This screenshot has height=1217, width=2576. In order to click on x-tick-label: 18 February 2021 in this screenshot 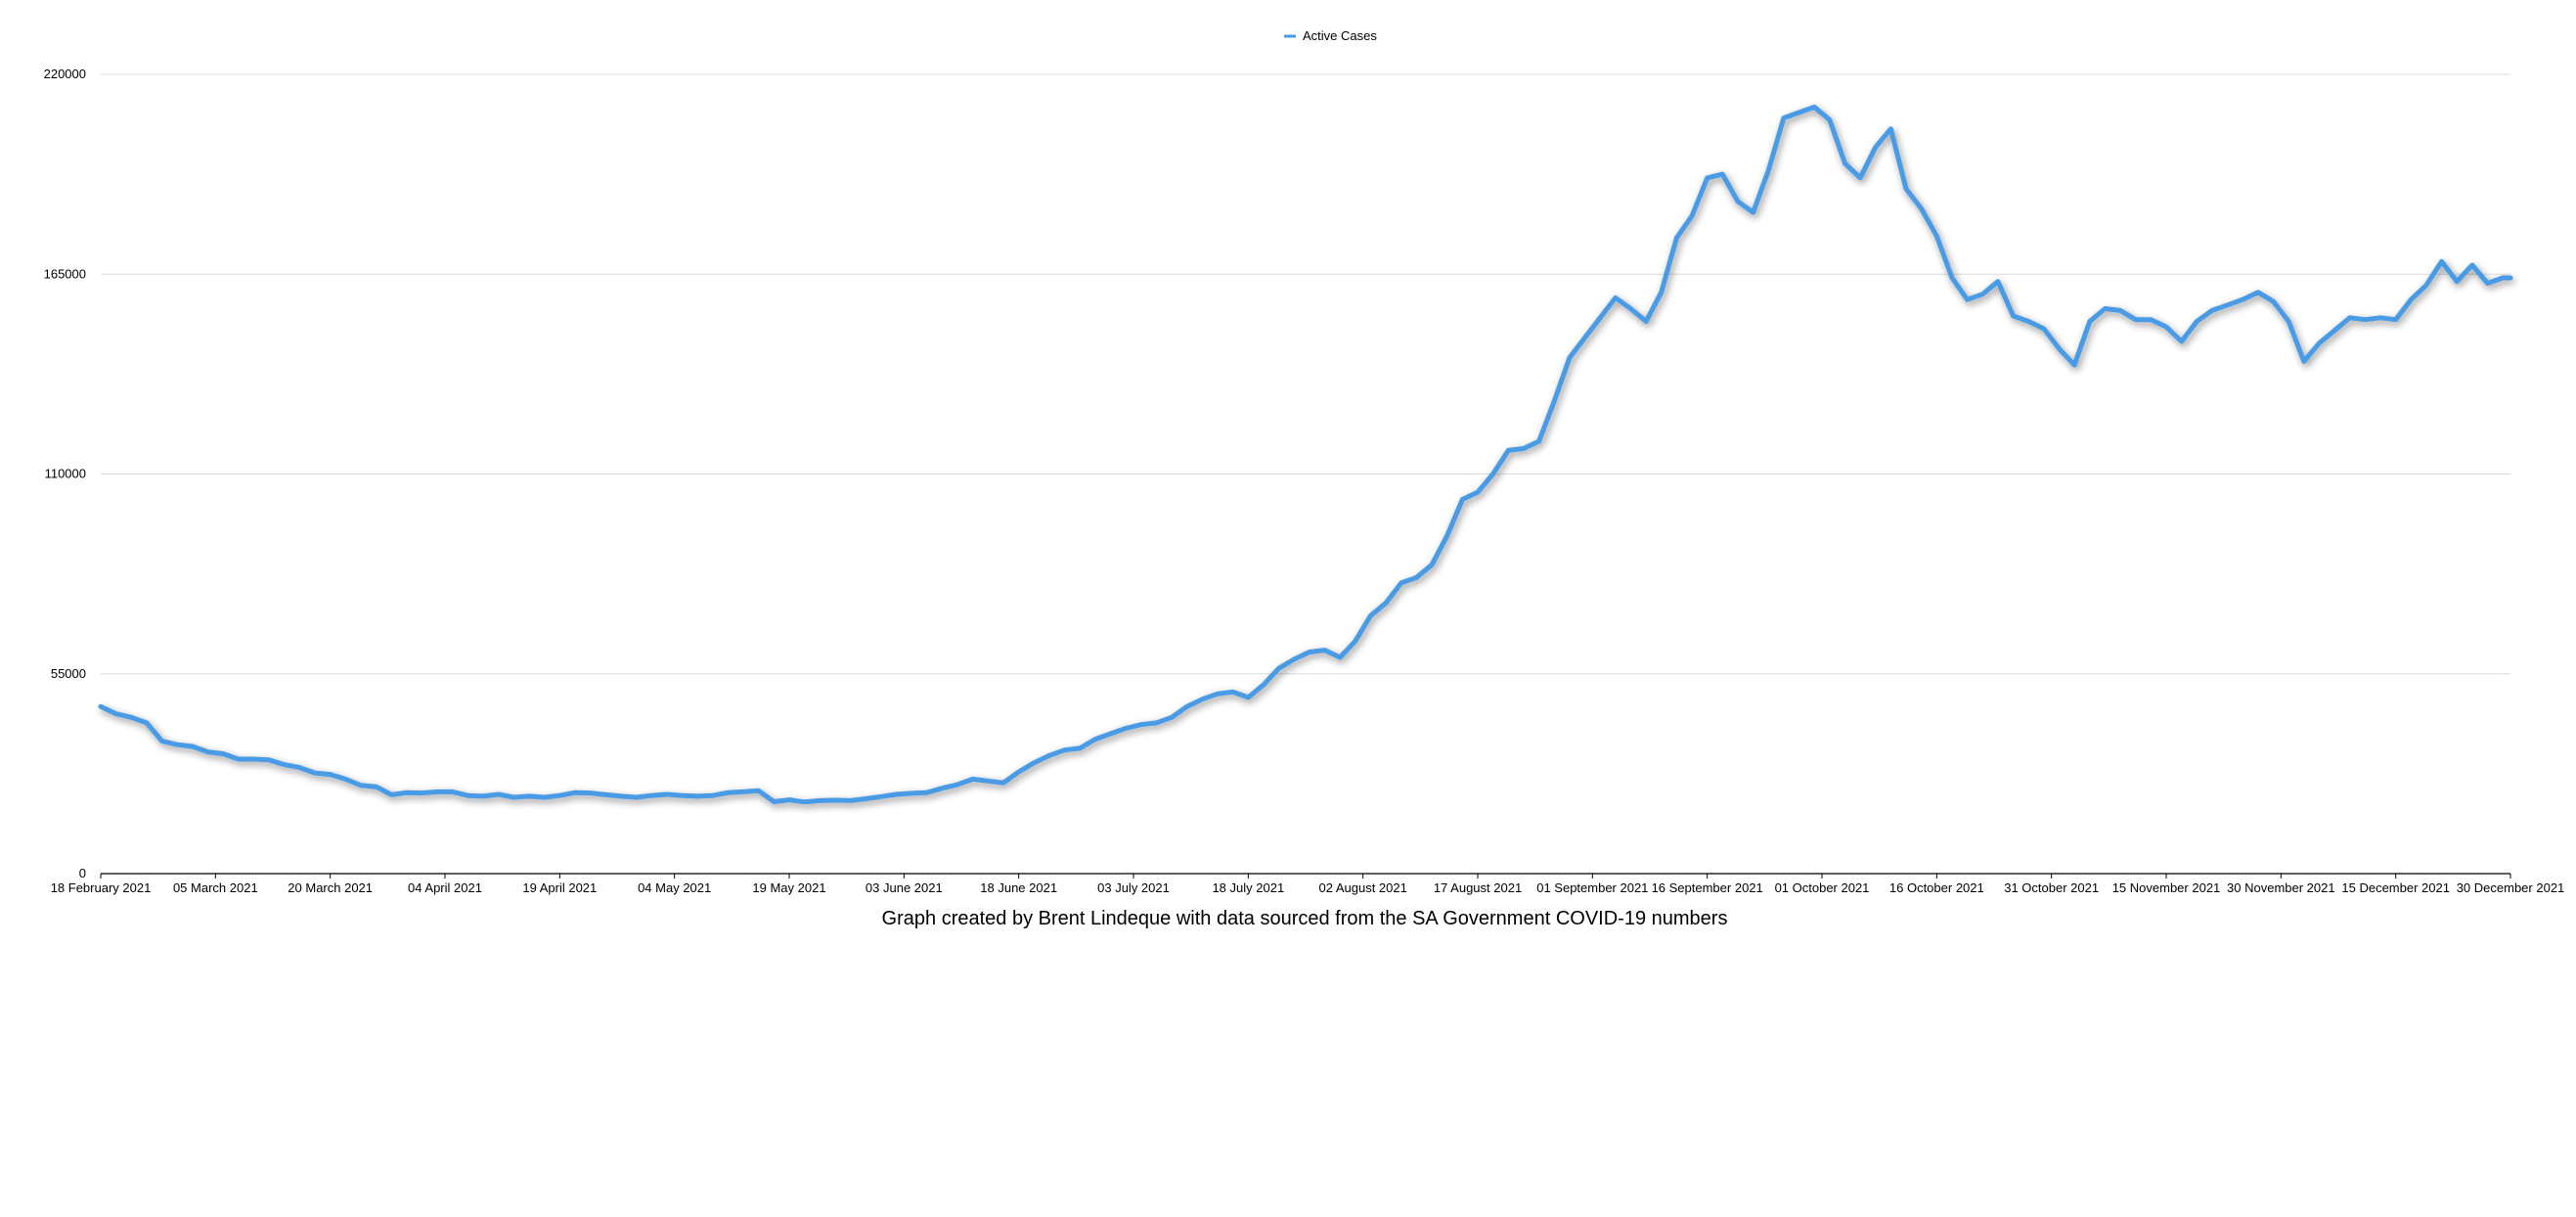, I will do `click(101, 888)`.